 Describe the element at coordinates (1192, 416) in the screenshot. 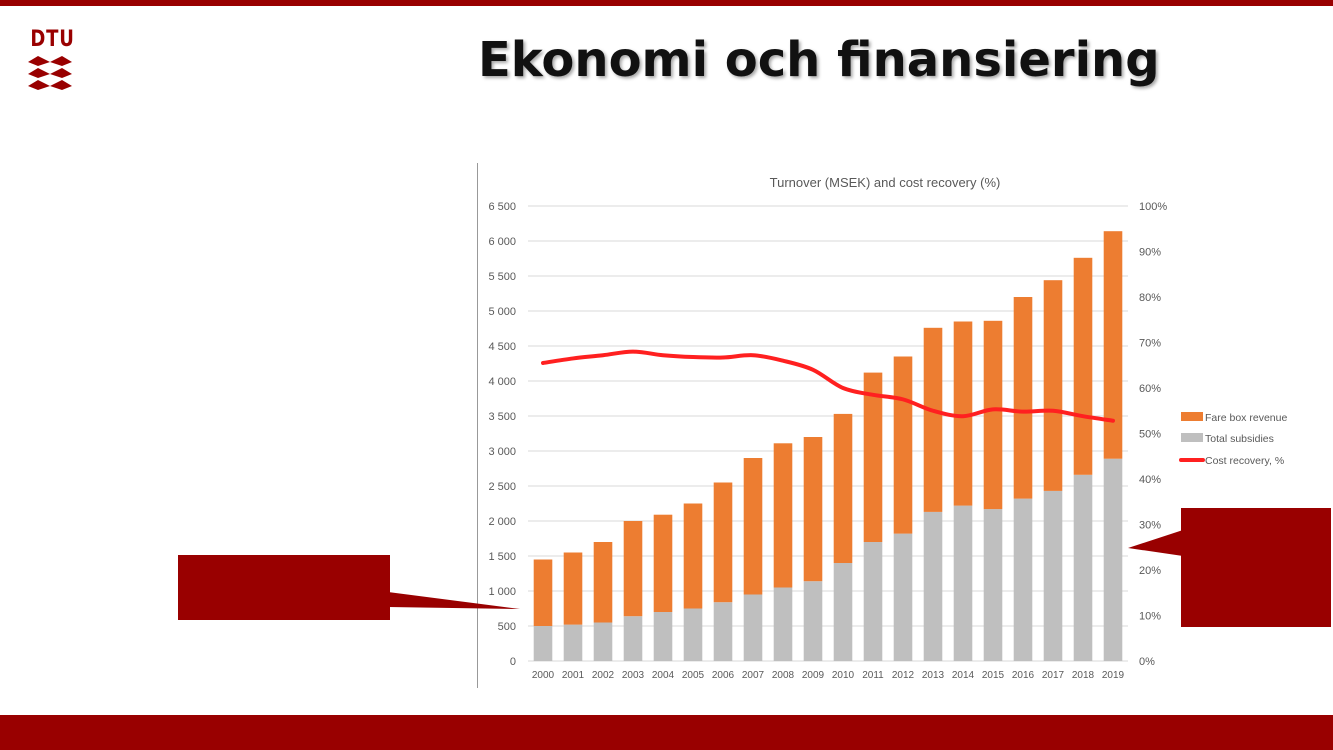

I see `legend-fare-box-revenue-swatch` at that location.